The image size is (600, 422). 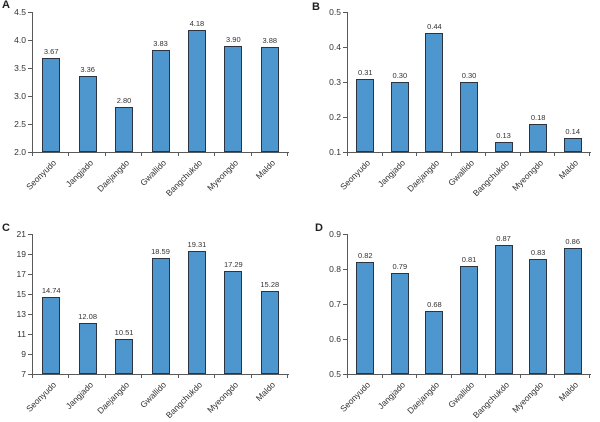 I want to click on bar-value-label: 0.30, so click(x=400, y=75).